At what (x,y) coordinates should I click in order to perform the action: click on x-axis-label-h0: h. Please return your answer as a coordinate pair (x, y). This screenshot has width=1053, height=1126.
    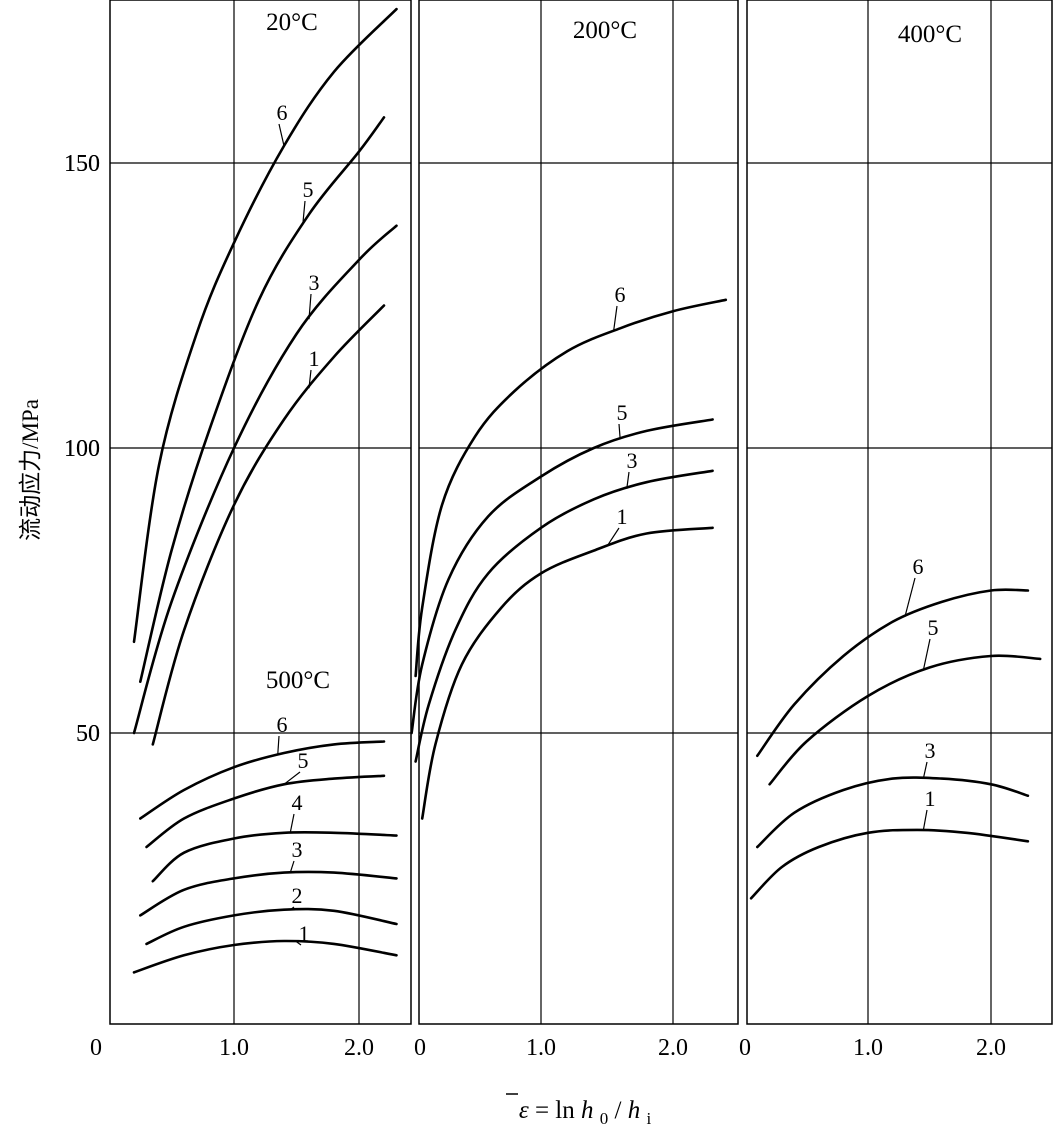
    Looking at the image, I should click on (587, 1110).